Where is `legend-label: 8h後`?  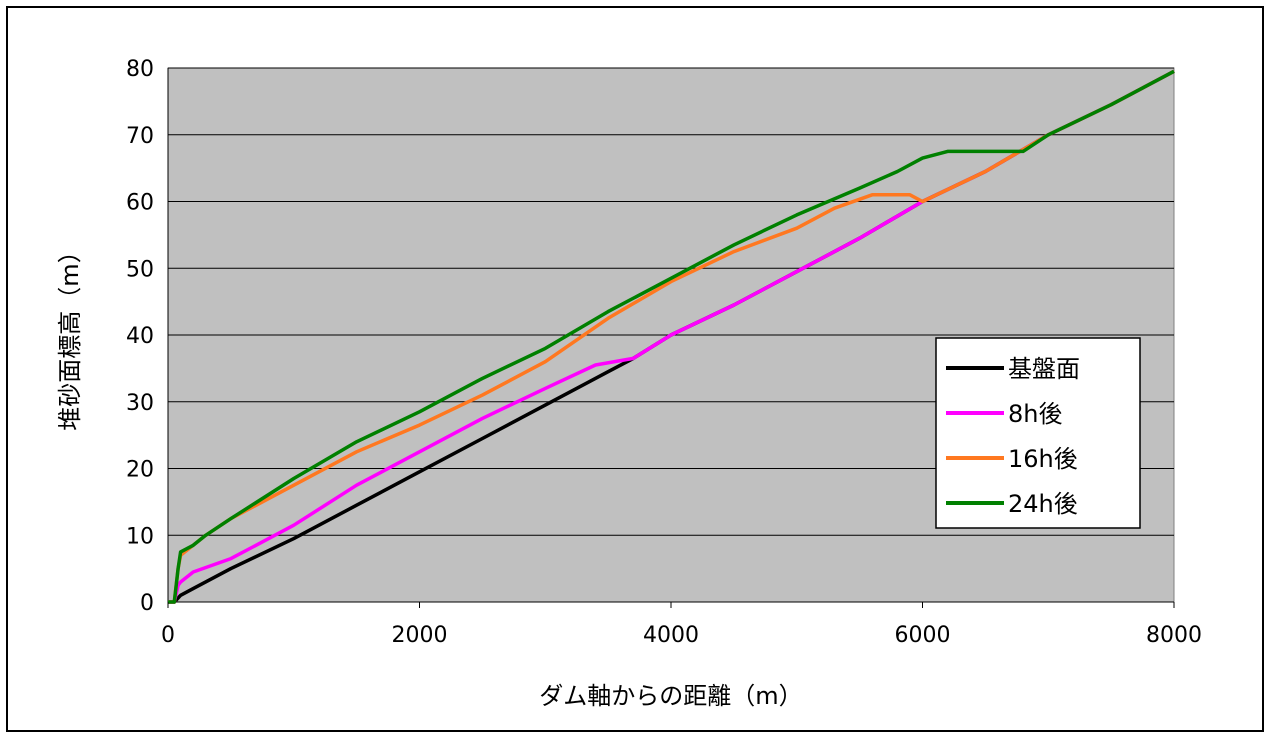 legend-label: 8h後 is located at coordinates (1035, 414).